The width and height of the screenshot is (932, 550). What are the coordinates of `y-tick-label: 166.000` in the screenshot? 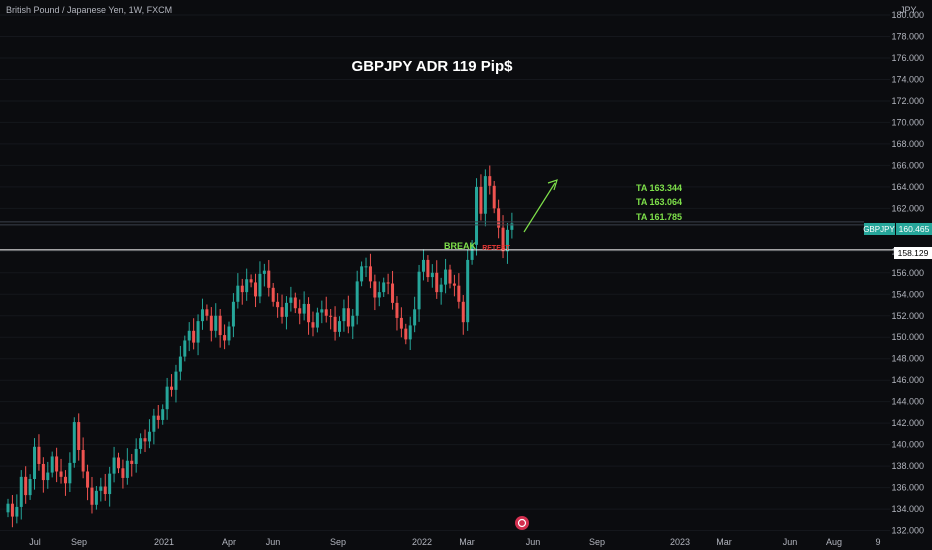 It's located at (907, 165).